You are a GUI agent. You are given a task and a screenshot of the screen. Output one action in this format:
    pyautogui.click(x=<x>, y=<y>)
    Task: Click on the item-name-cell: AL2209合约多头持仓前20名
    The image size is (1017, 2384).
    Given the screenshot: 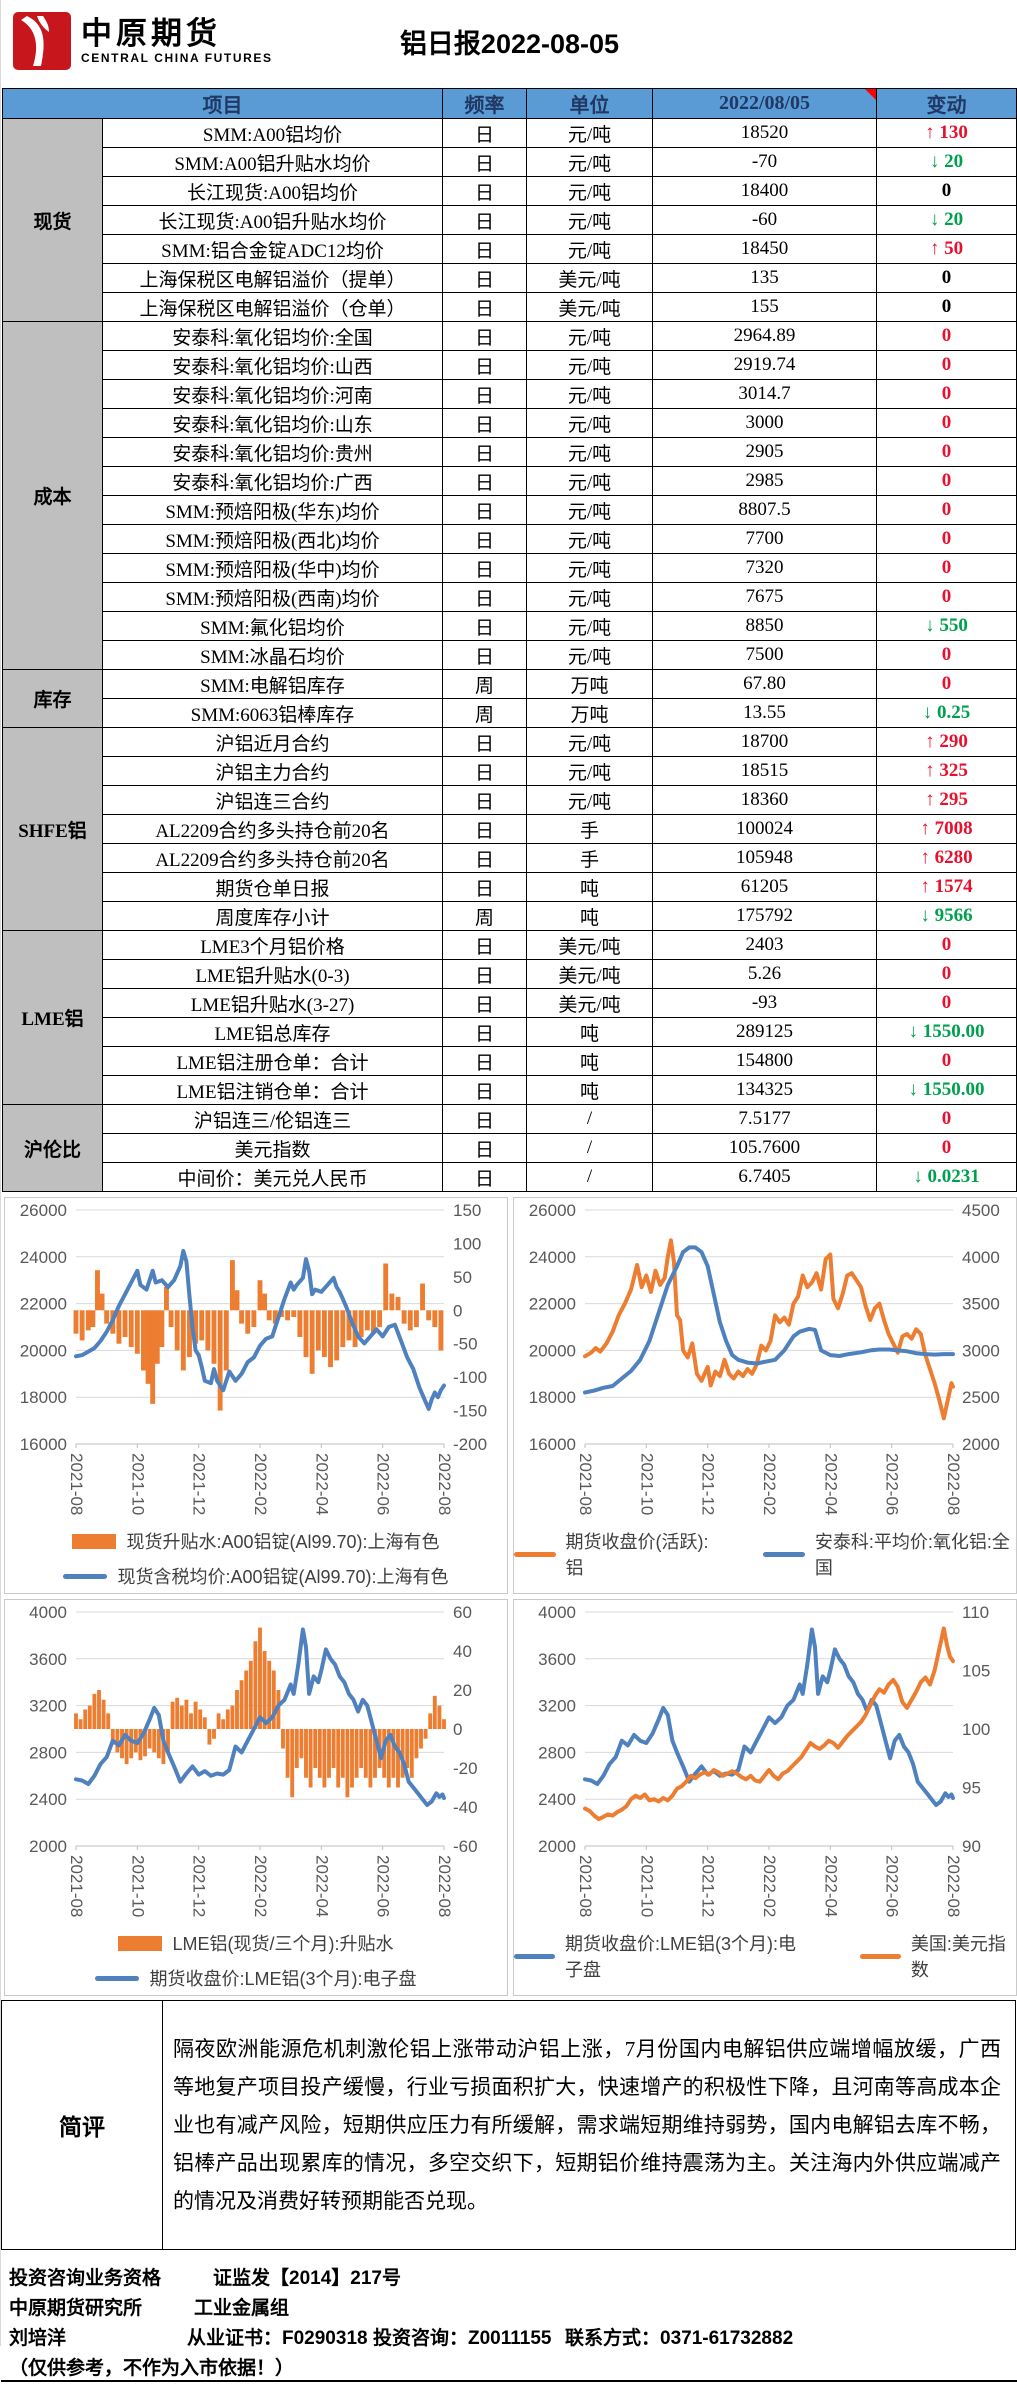 What is the action you would take?
    pyautogui.click(x=272, y=858)
    